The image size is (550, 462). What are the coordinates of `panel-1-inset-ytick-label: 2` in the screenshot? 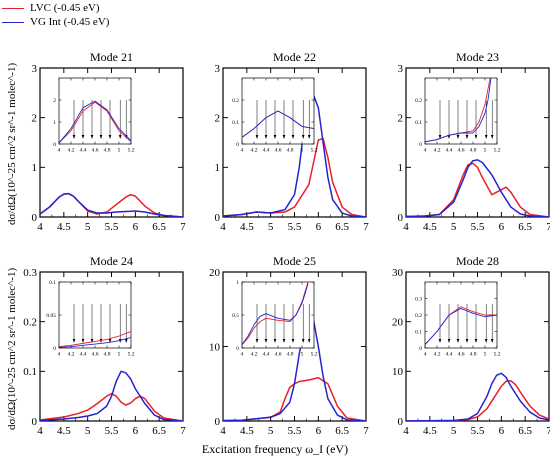 It's located at (54, 101).